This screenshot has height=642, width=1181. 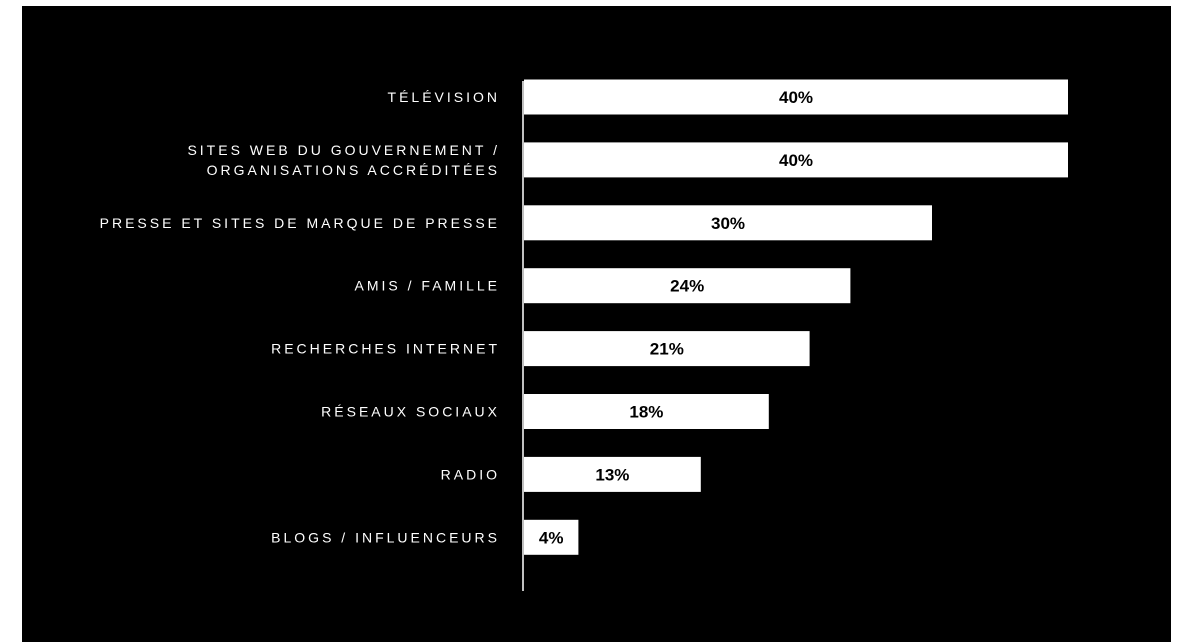 What do you see at coordinates (343, 150) in the screenshot?
I see `category-label: SITES WEB DU GOUVERNEMENT /` at bounding box center [343, 150].